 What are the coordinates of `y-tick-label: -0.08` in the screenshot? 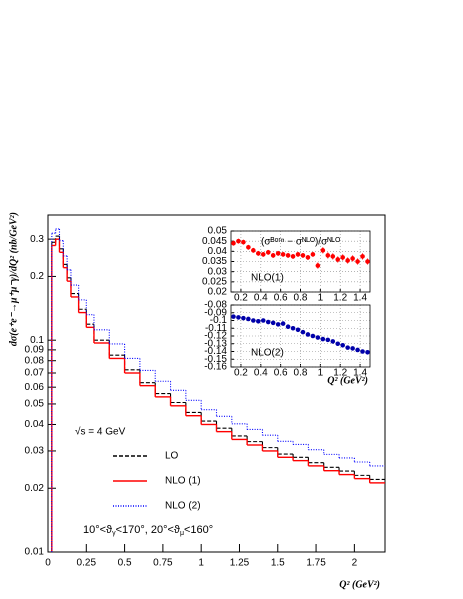 It's located at (215, 305).